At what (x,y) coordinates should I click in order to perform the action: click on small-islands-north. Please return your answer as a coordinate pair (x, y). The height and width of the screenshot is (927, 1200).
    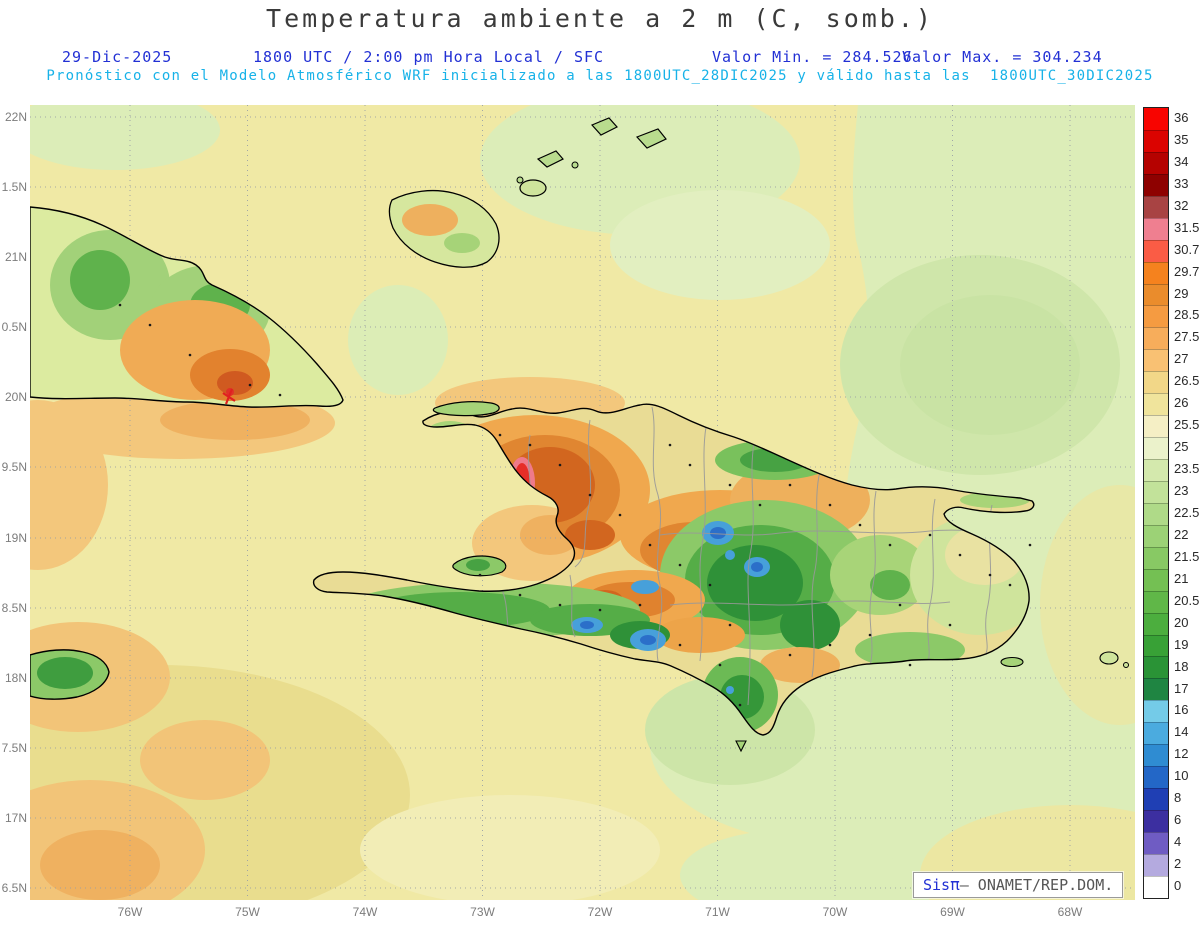
    Looking at the image, I should click on (527, 192).